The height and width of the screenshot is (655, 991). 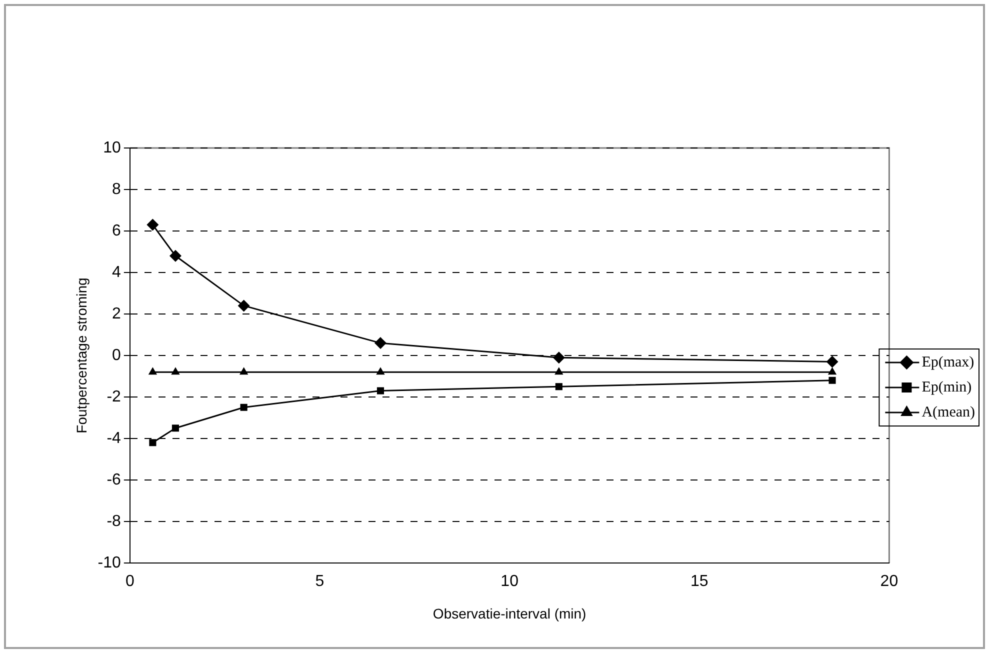 I want to click on y-tick-label: -6, so click(x=114, y=479).